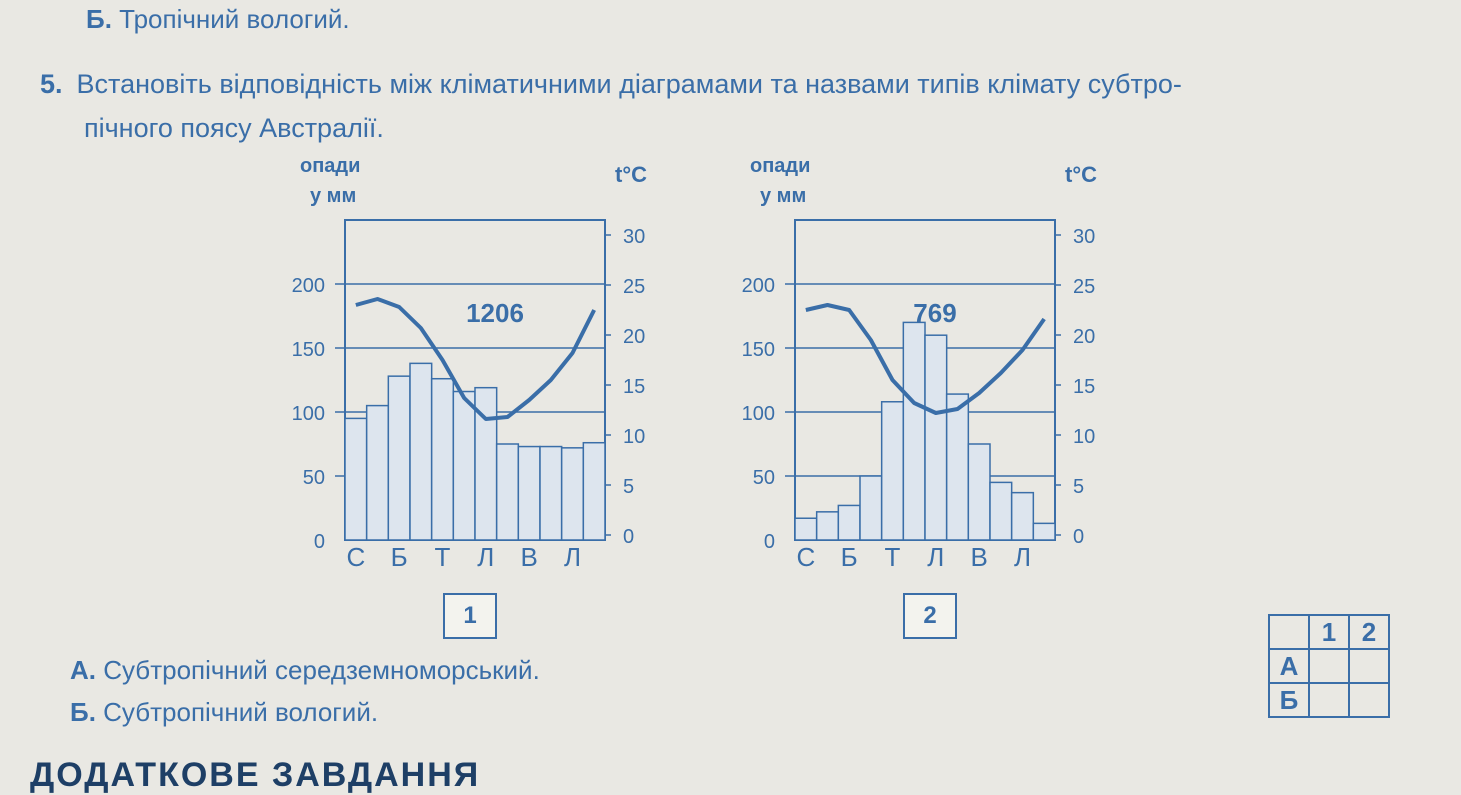  I want to click on previous-answer-text: Тропічний вологий., so click(234, 19).